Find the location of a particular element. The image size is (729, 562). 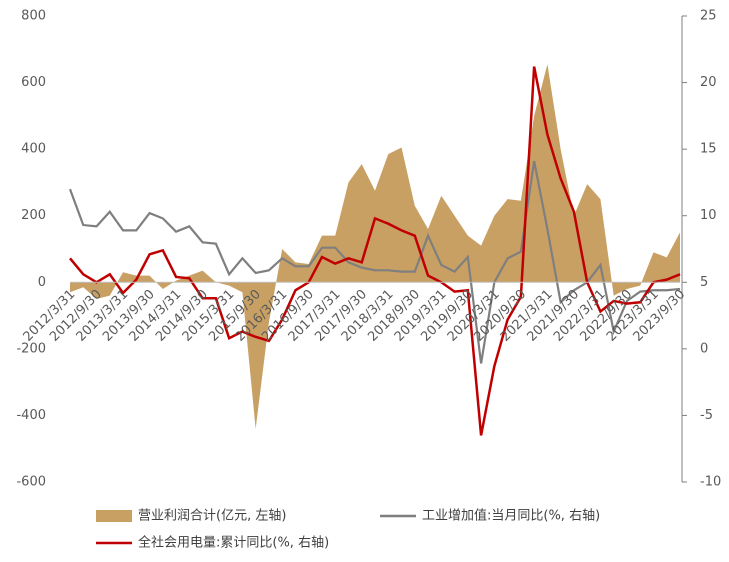

y2-tick-label: 0 is located at coordinates (704, 348).